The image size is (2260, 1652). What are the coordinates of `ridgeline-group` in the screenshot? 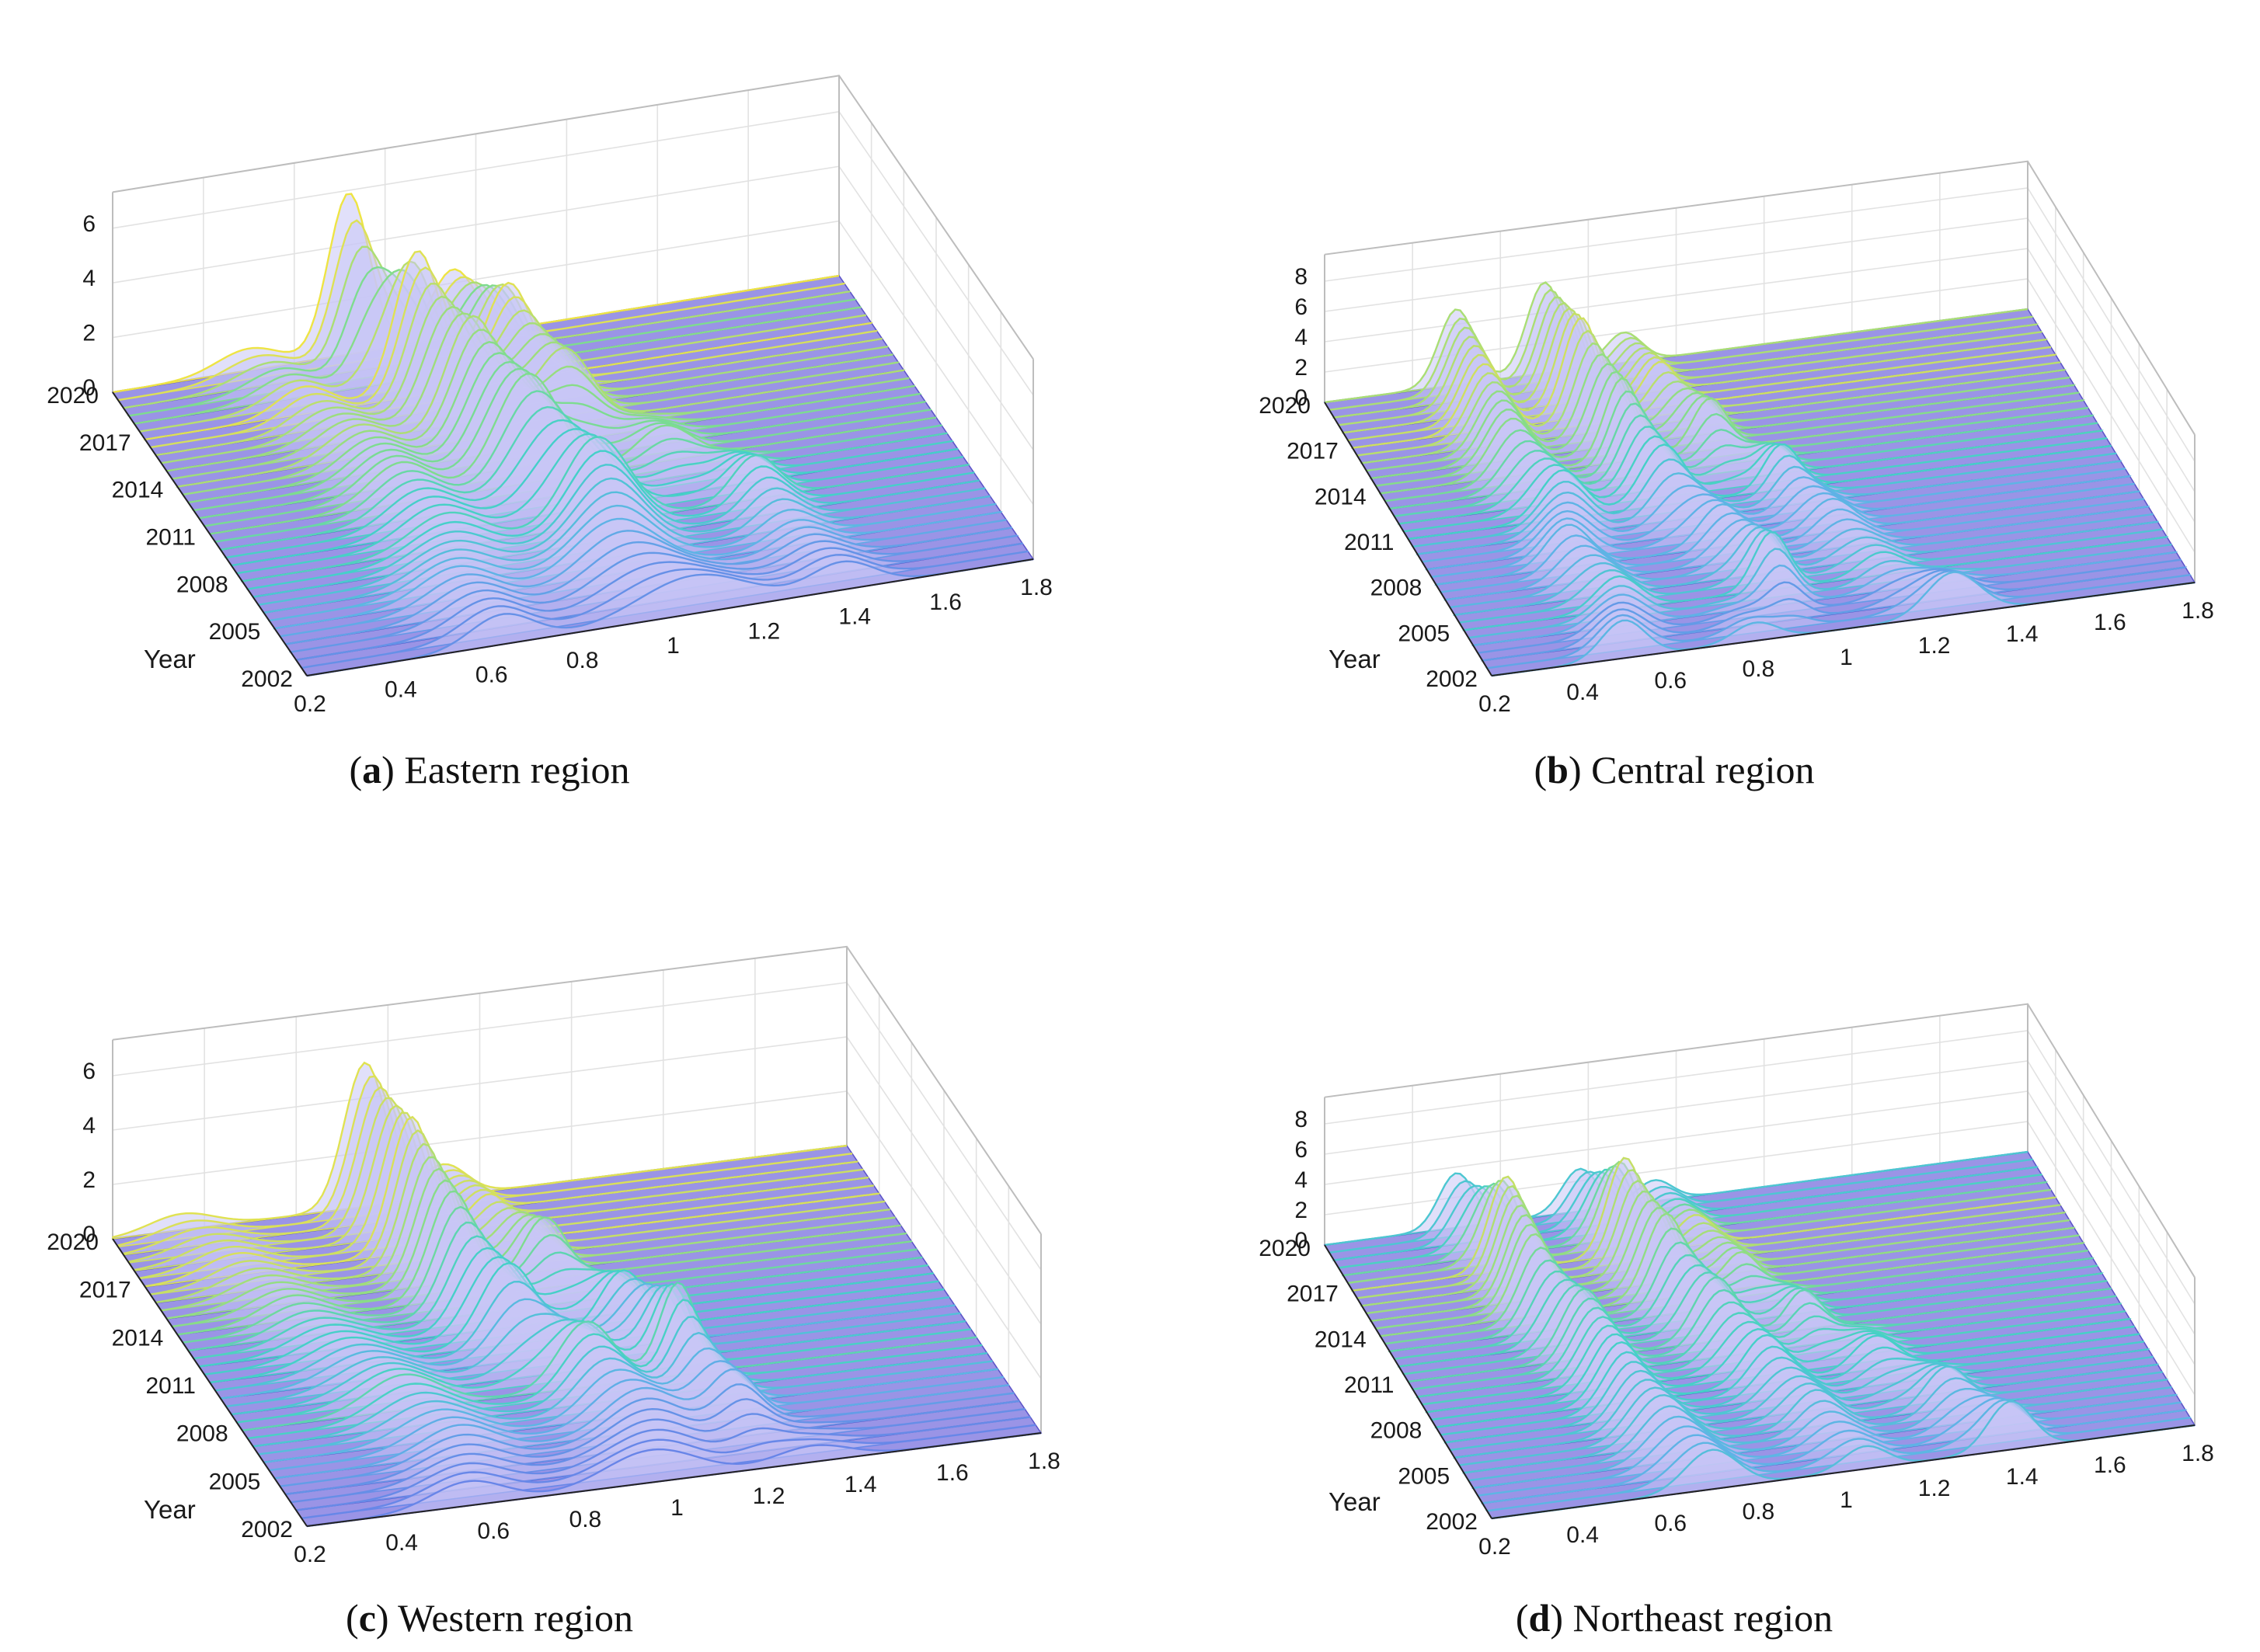 It's located at (577, 1294).